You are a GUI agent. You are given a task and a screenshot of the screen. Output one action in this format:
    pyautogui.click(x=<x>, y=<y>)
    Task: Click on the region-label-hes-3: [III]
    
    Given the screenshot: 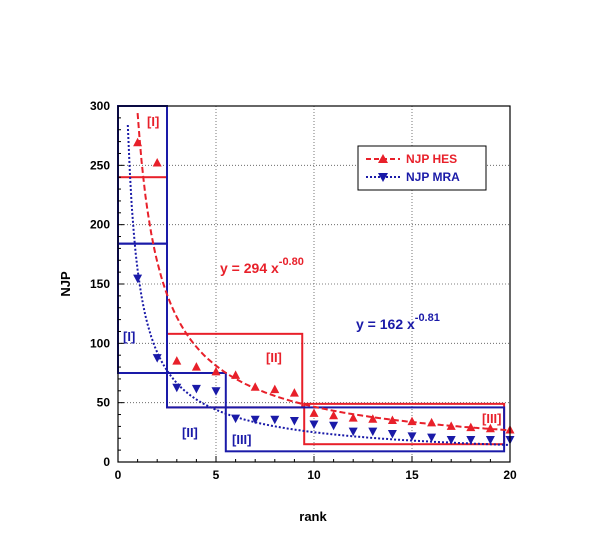 What is the action you would take?
    pyautogui.click(x=492, y=418)
    